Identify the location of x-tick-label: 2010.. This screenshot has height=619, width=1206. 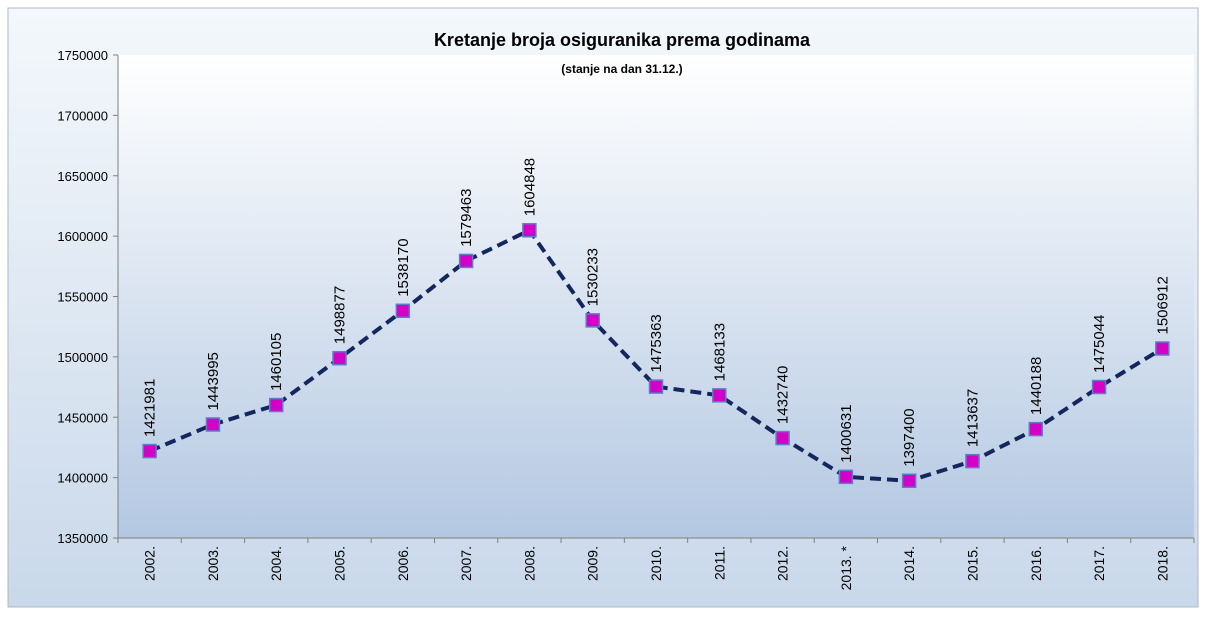
(656, 563).